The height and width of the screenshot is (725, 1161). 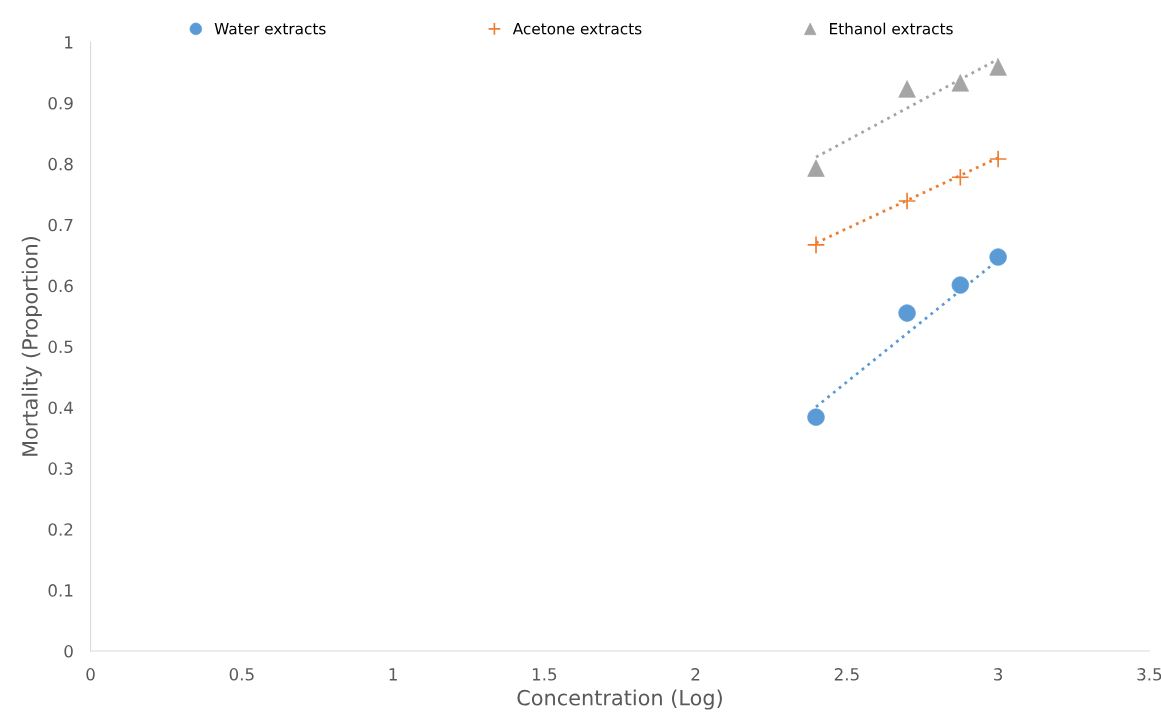 I want to click on x-tick-label: 1, so click(x=393, y=674).